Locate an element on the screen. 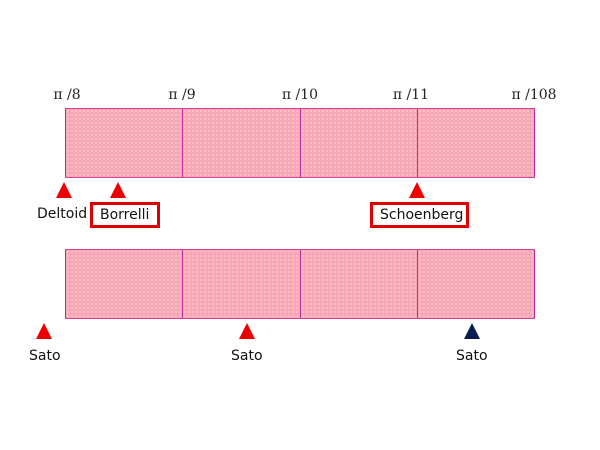  marker-triangle-sato-navy is located at coordinates (472, 331).